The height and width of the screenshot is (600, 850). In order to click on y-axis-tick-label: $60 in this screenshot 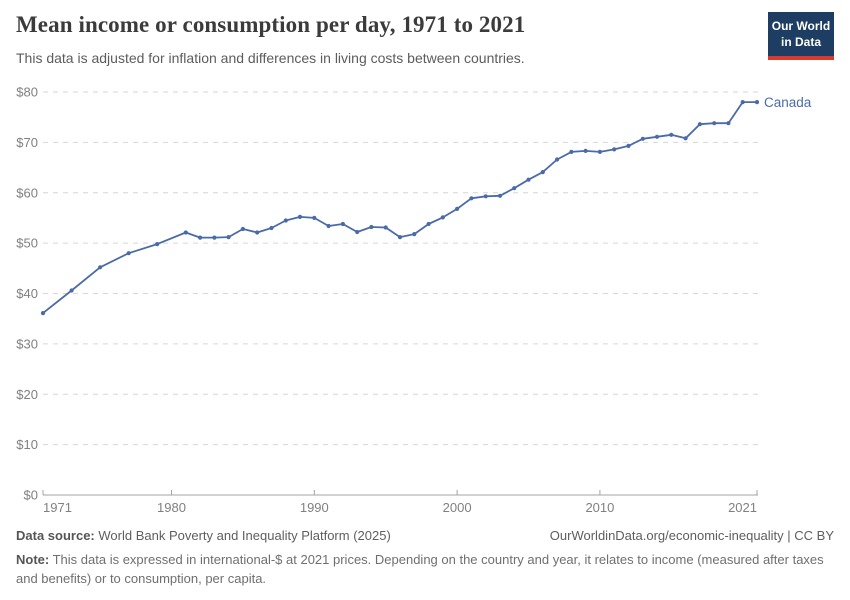, I will do `click(27, 192)`.